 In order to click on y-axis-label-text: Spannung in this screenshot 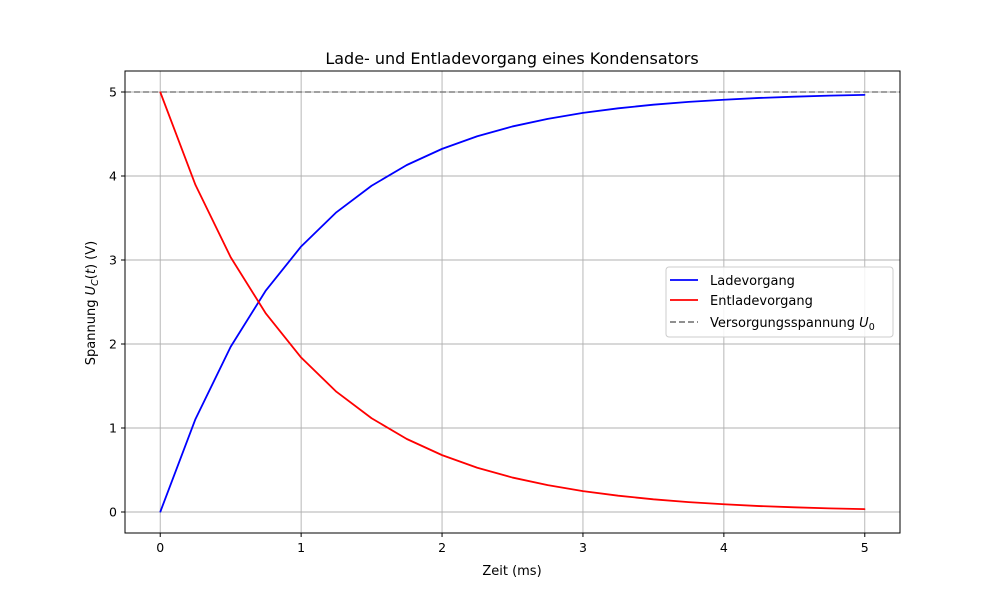, I will do `click(91, 330)`.